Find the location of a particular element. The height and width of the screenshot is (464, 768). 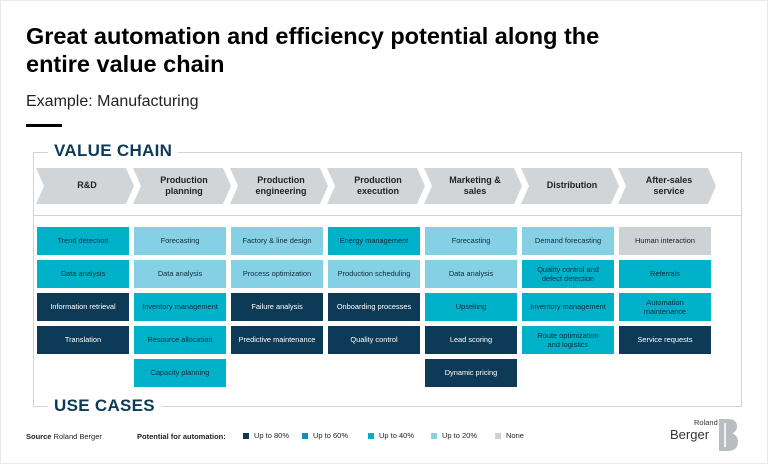

section-divider is located at coordinates (387, 215).